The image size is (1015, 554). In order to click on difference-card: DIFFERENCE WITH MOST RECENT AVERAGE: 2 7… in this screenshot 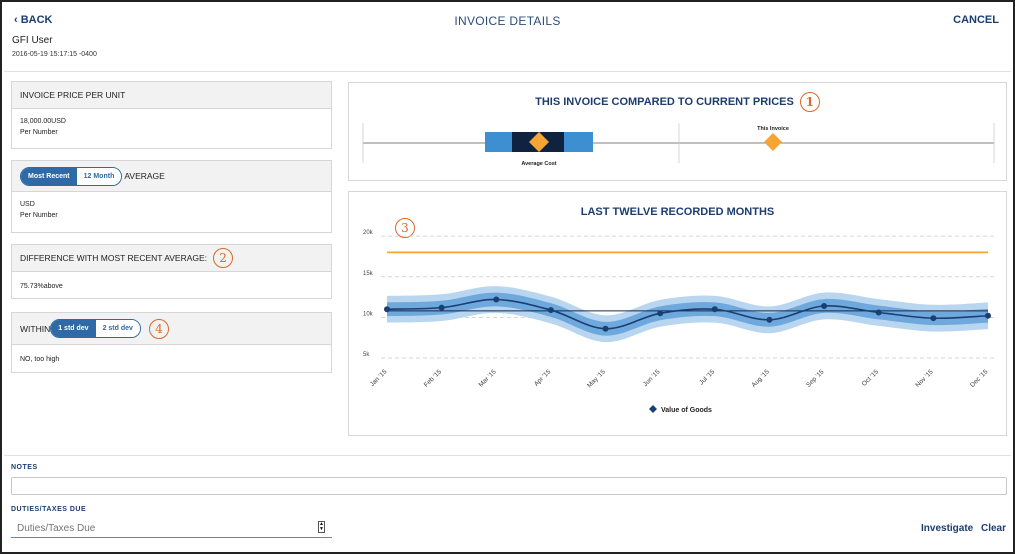, I will do `click(171, 271)`.